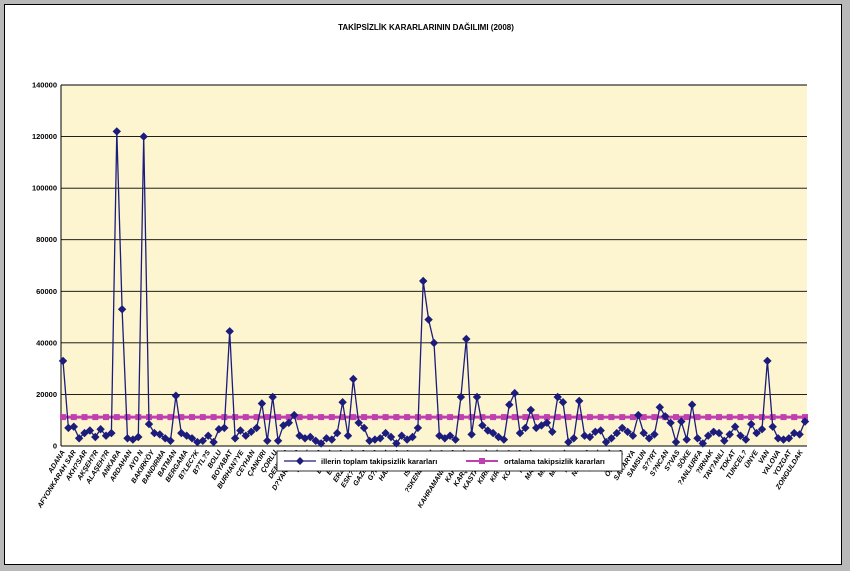 The height and width of the screenshot is (571, 850). I want to click on y-tick-label: 140000, so click(44, 85).